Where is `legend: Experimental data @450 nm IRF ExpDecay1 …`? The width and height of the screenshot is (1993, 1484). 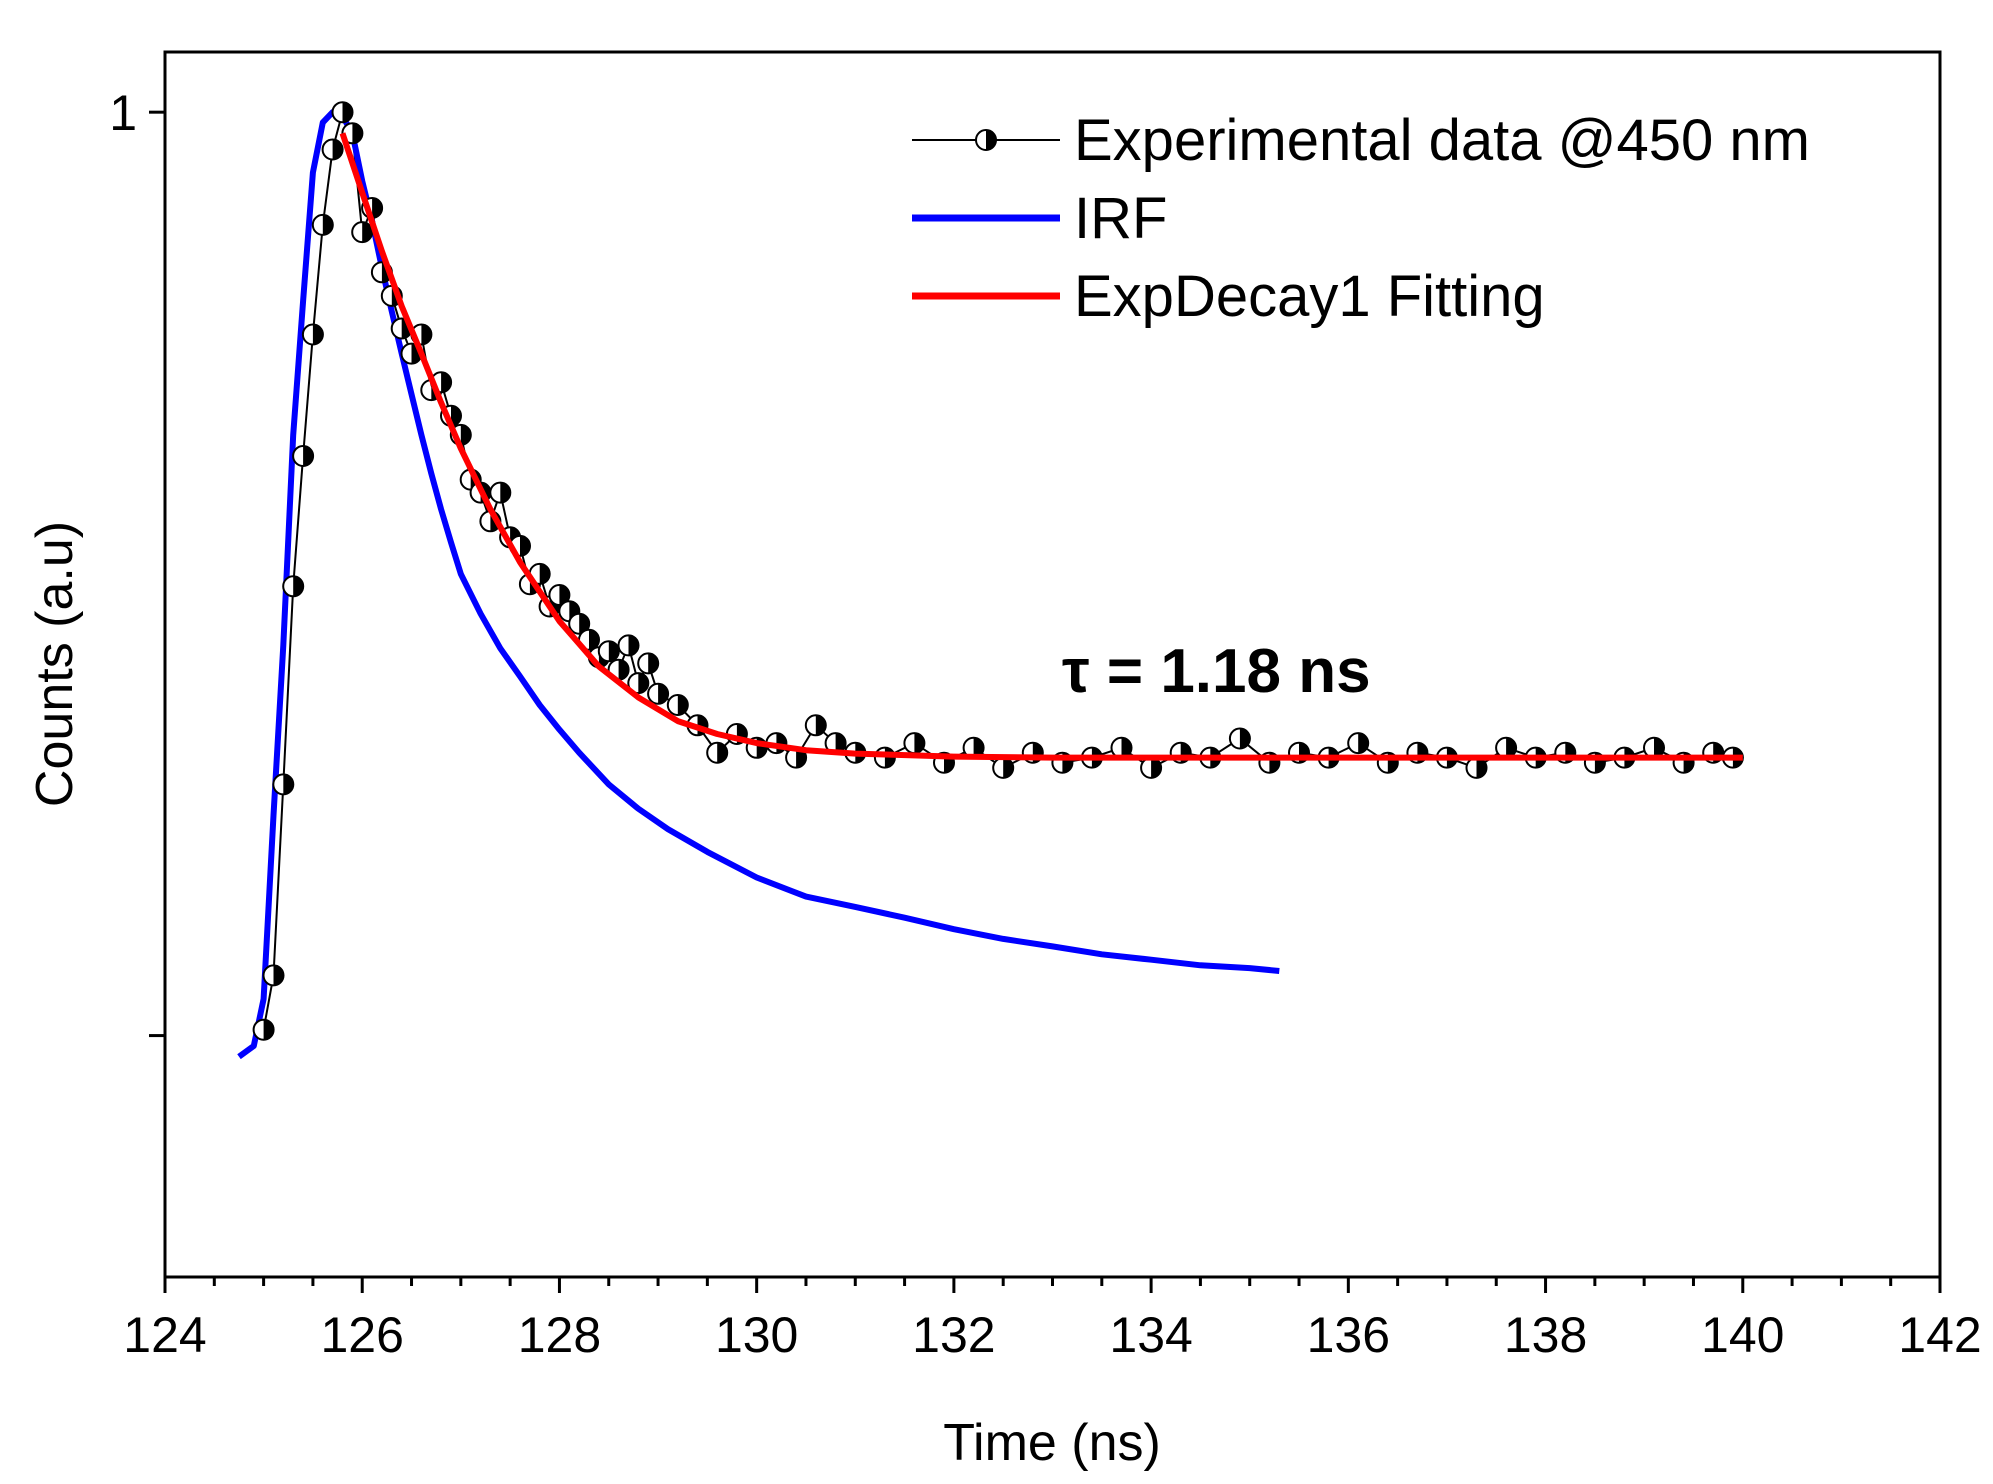
legend: Experimental data @450 nm IRF ExpDecay1 … is located at coordinates (1361, 218).